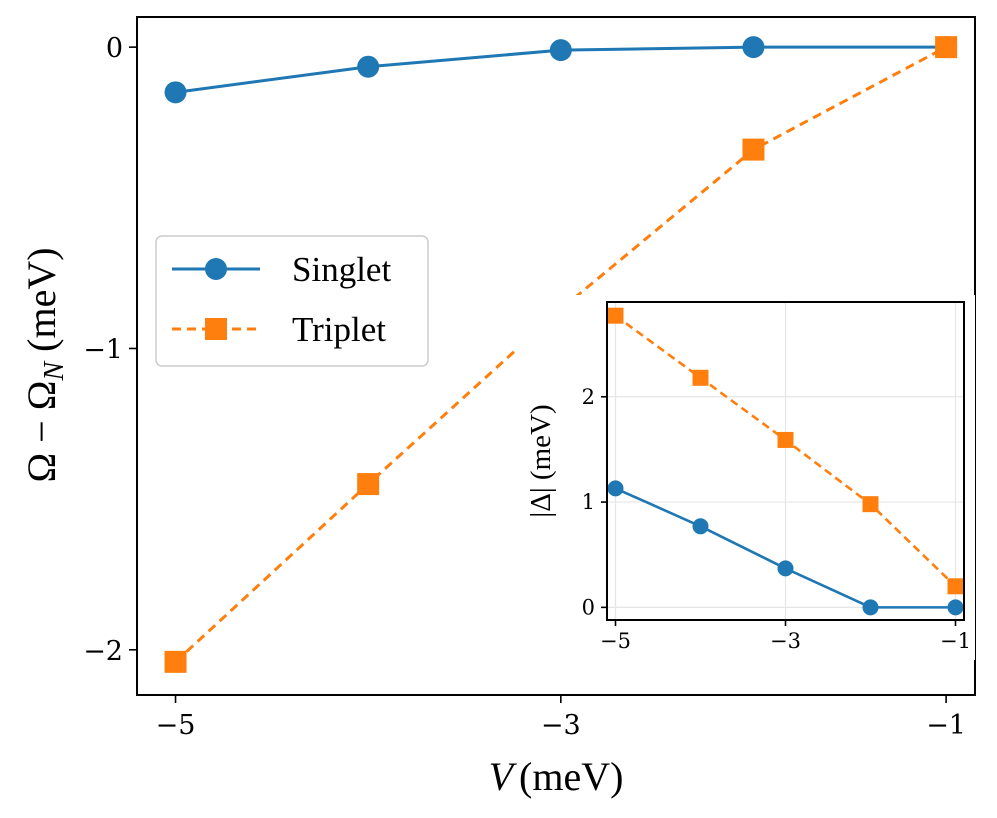 This screenshot has width=997, height=818. What do you see at coordinates (54, 371) in the screenshot?
I see `y-axis-subscript: N` at bounding box center [54, 371].